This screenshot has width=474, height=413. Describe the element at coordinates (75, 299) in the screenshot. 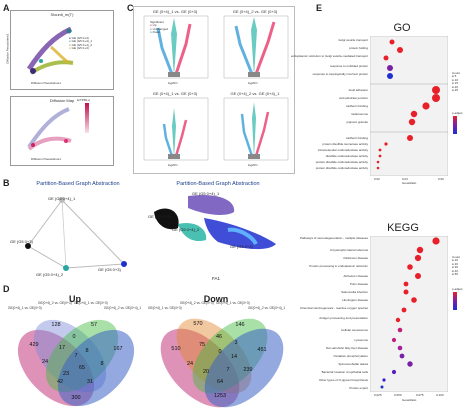

I see `venn-up-title: Up` at that location.